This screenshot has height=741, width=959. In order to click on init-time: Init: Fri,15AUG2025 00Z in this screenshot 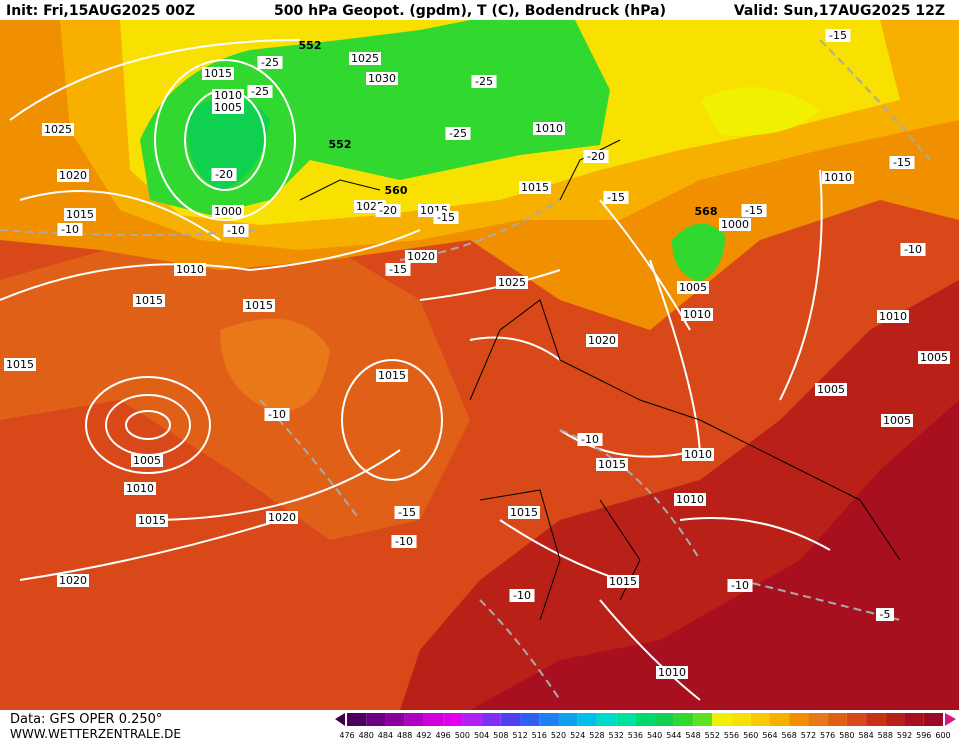, I will do `click(100, 11)`.